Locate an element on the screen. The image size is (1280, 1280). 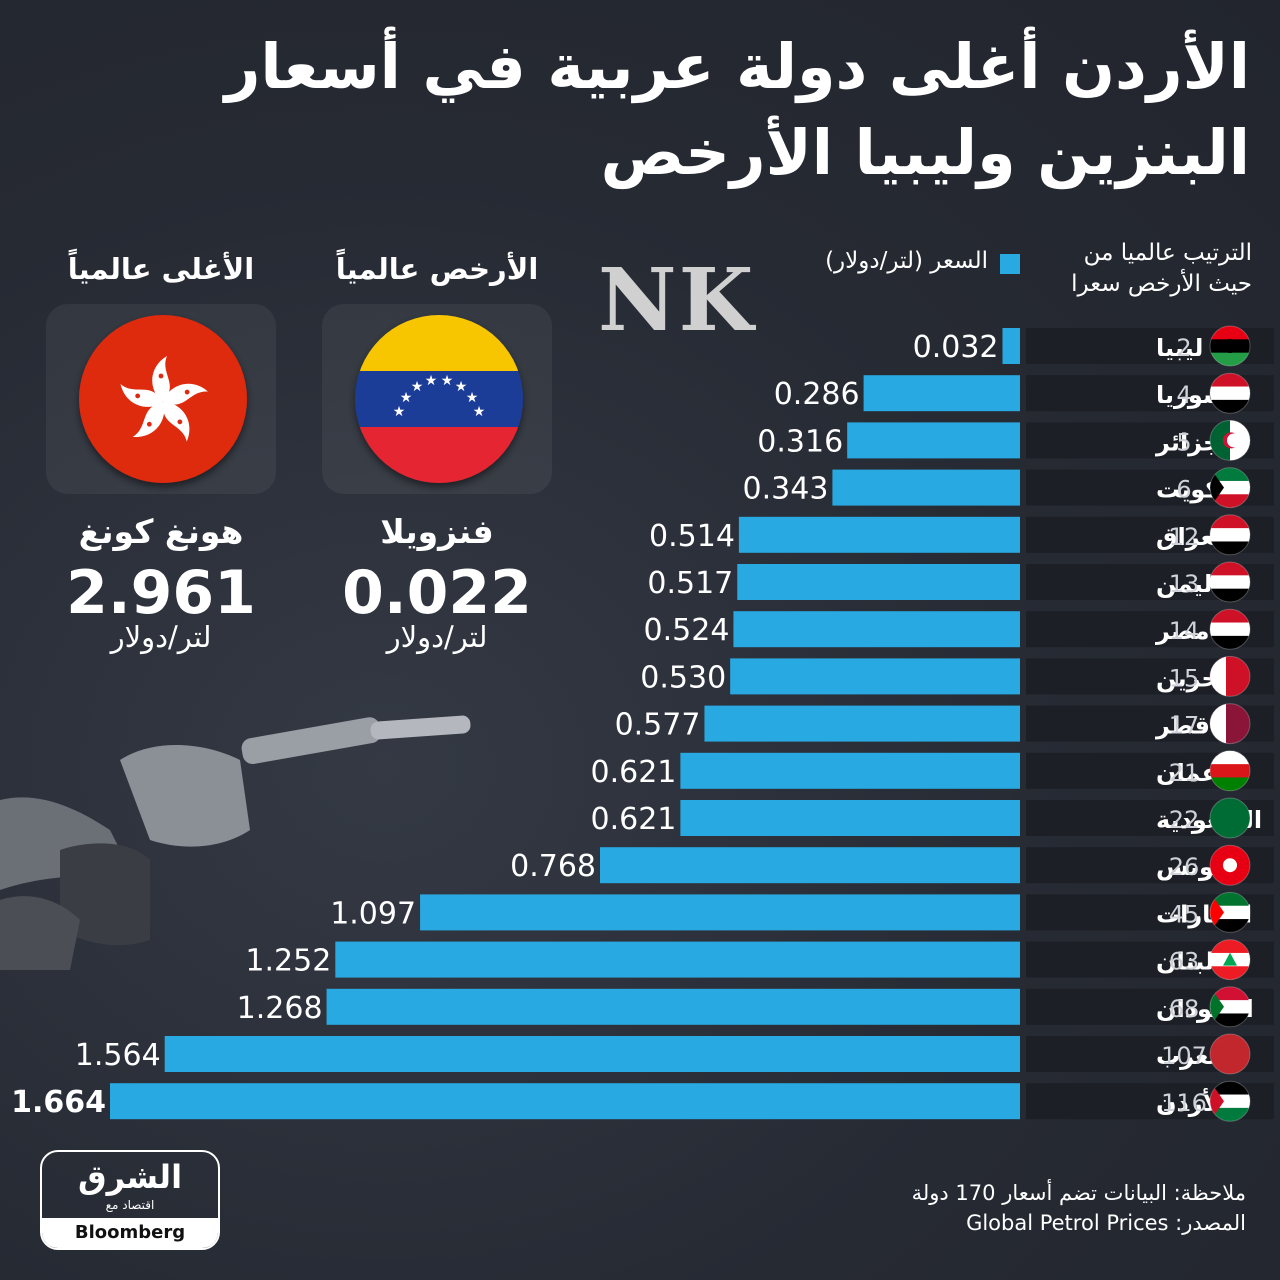
nk-watermark: NK is located at coordinates (677, 300).